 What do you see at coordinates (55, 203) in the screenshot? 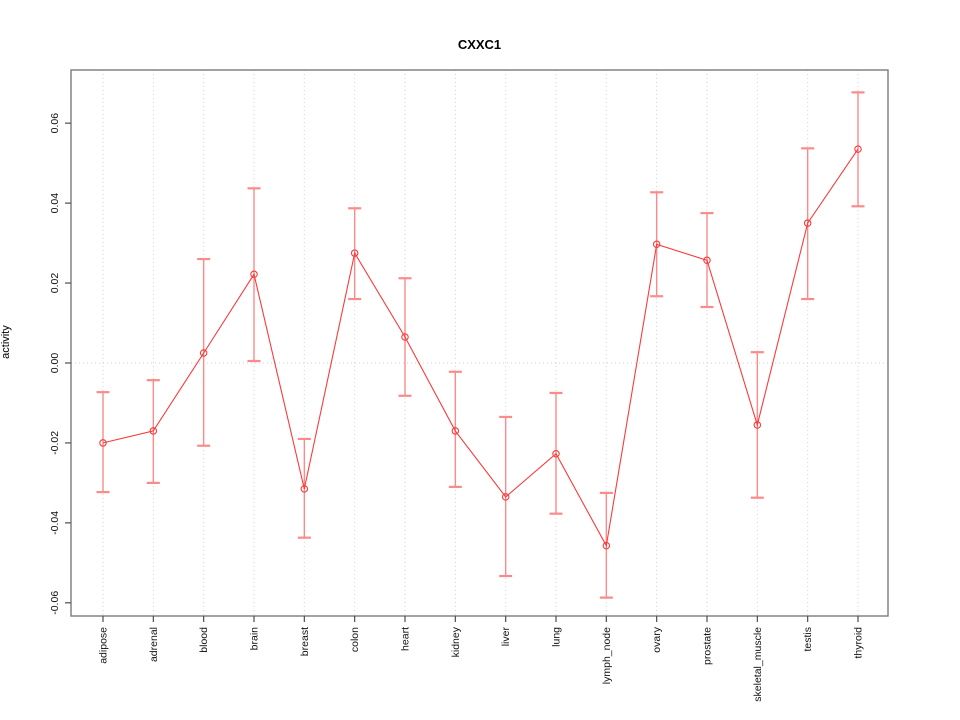
I see `y-tick-label: 0.04` at bounding box center [55, 203].